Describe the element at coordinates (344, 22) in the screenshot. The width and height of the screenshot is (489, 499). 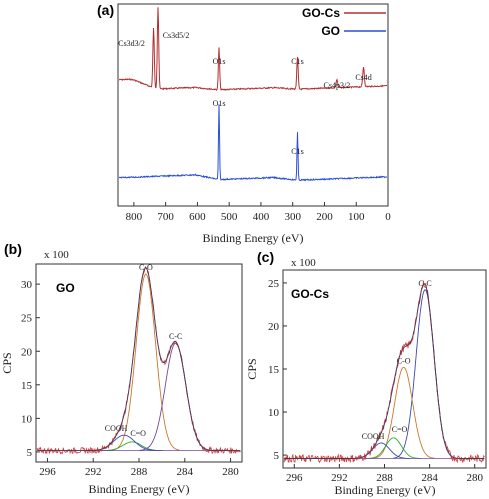
I see `panel-a-legend: GO-Cs GO` at that location.